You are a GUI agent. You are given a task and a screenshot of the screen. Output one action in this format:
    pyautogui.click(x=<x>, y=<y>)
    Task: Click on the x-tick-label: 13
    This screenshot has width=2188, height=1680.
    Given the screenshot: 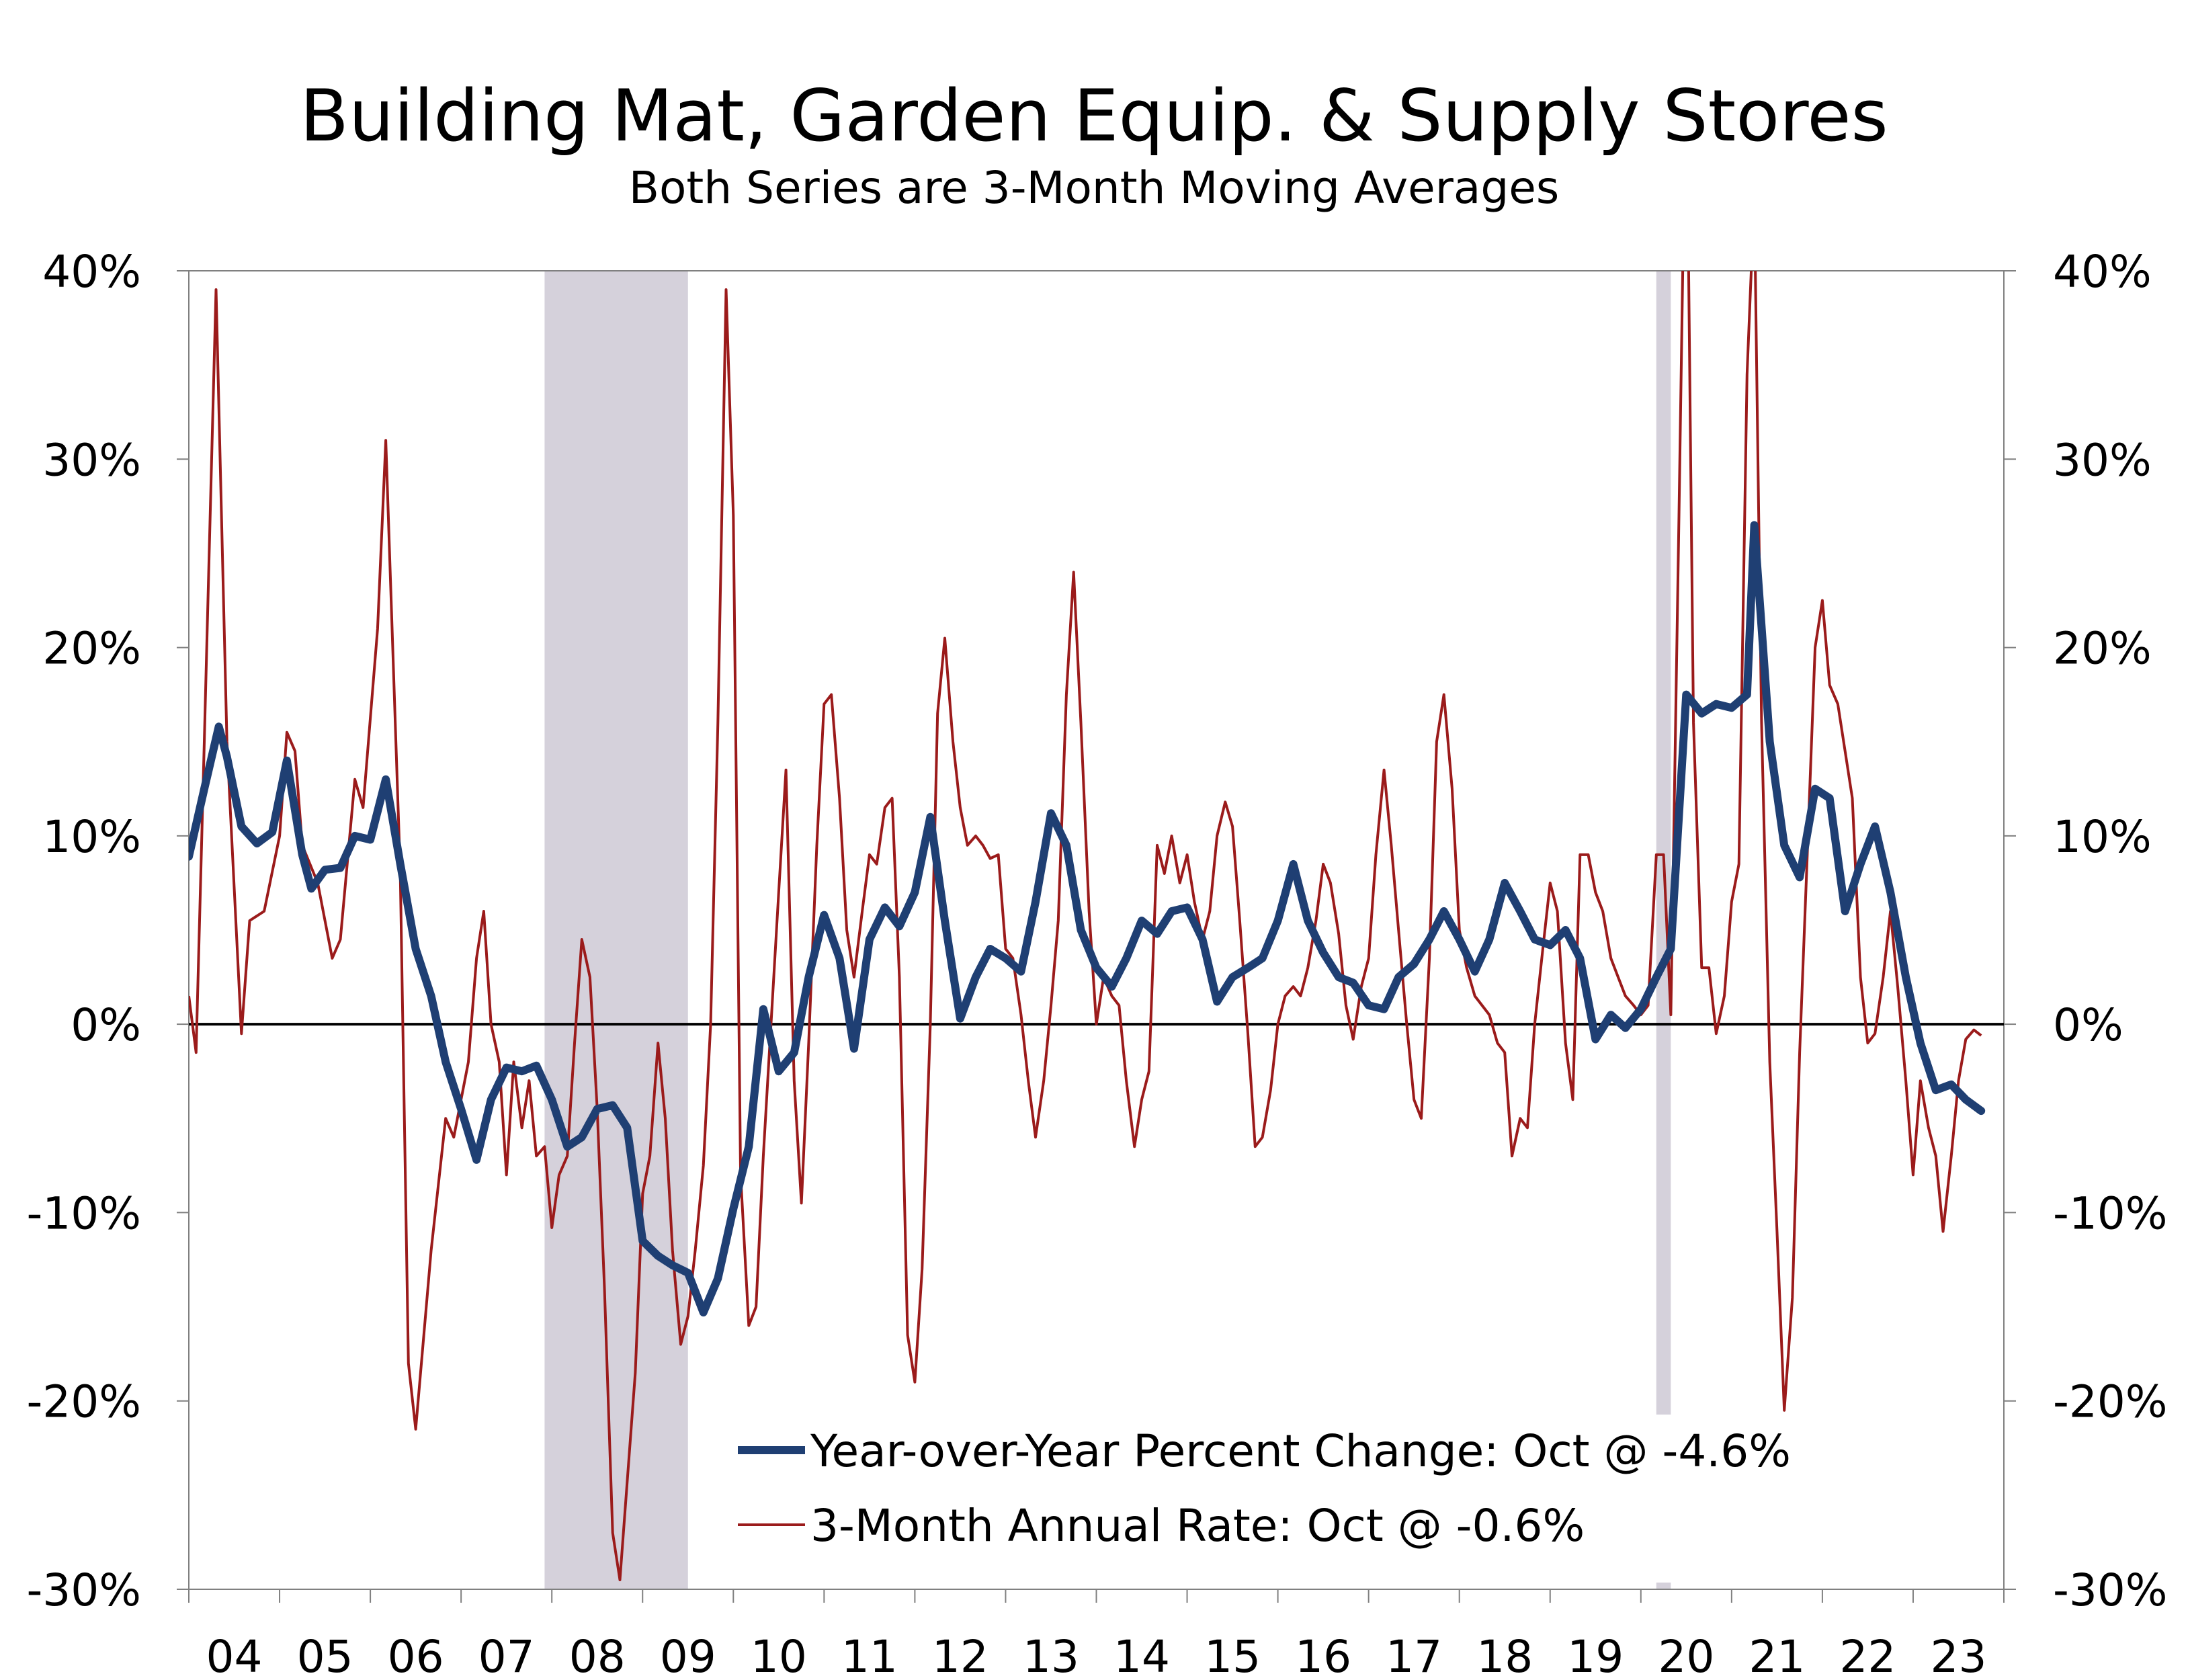 What is the action you would take?
    pyautogui.click(x=1051, y=1655)
    